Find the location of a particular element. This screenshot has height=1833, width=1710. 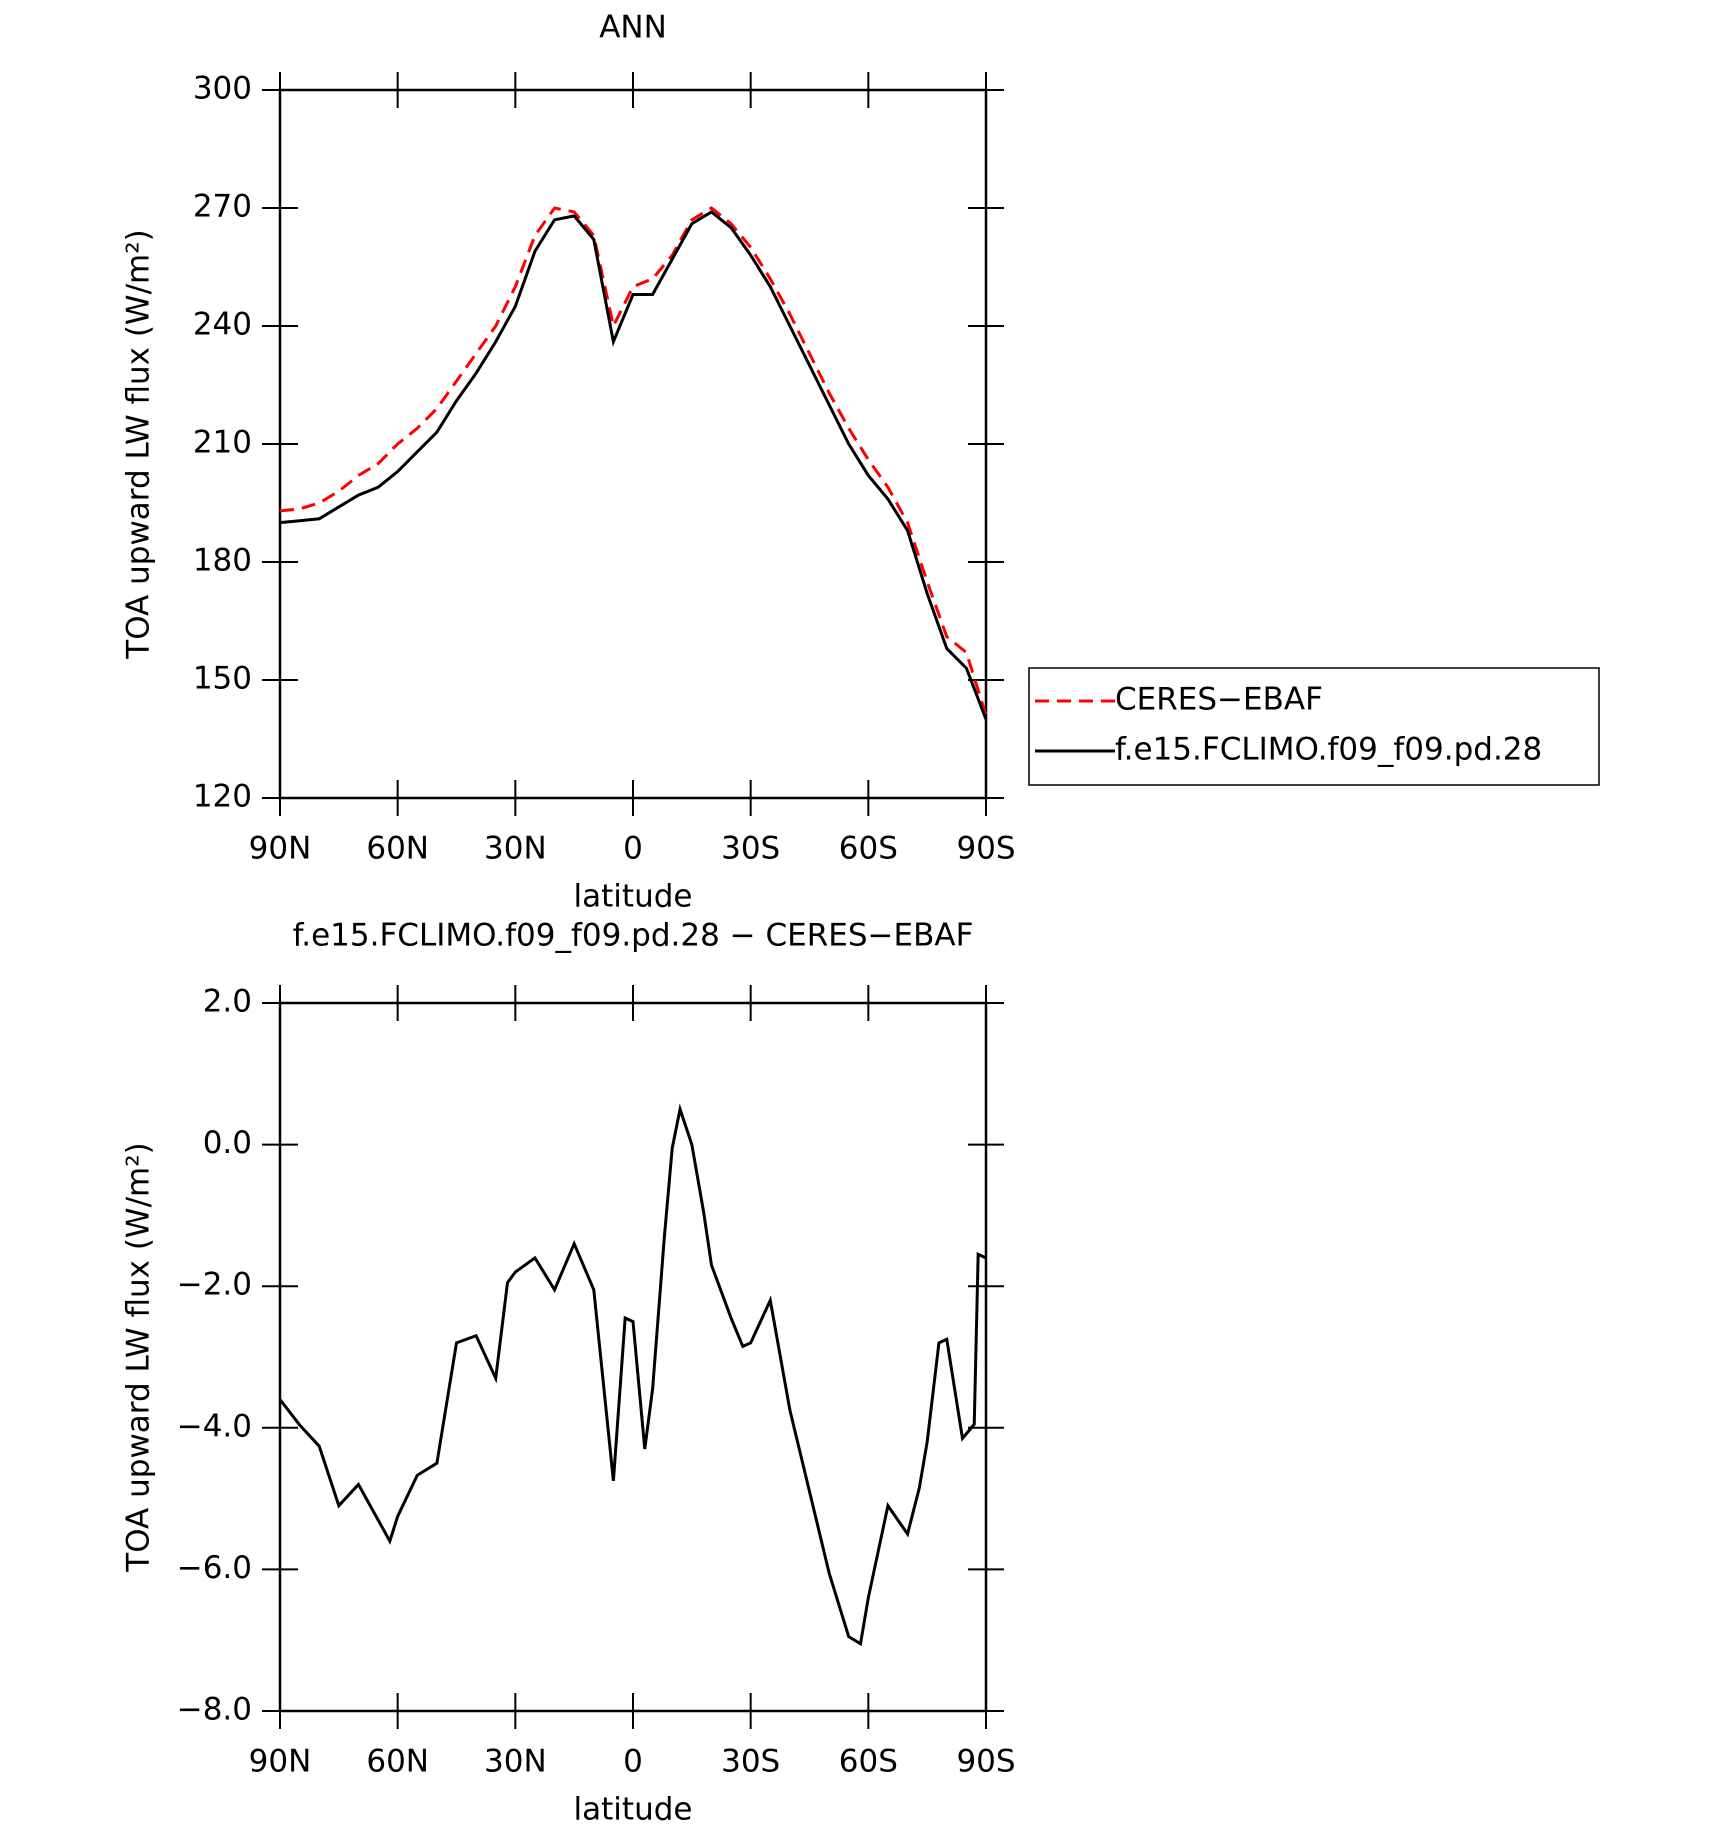

y-tick-label: 150 is located at coordinates (222, 679).